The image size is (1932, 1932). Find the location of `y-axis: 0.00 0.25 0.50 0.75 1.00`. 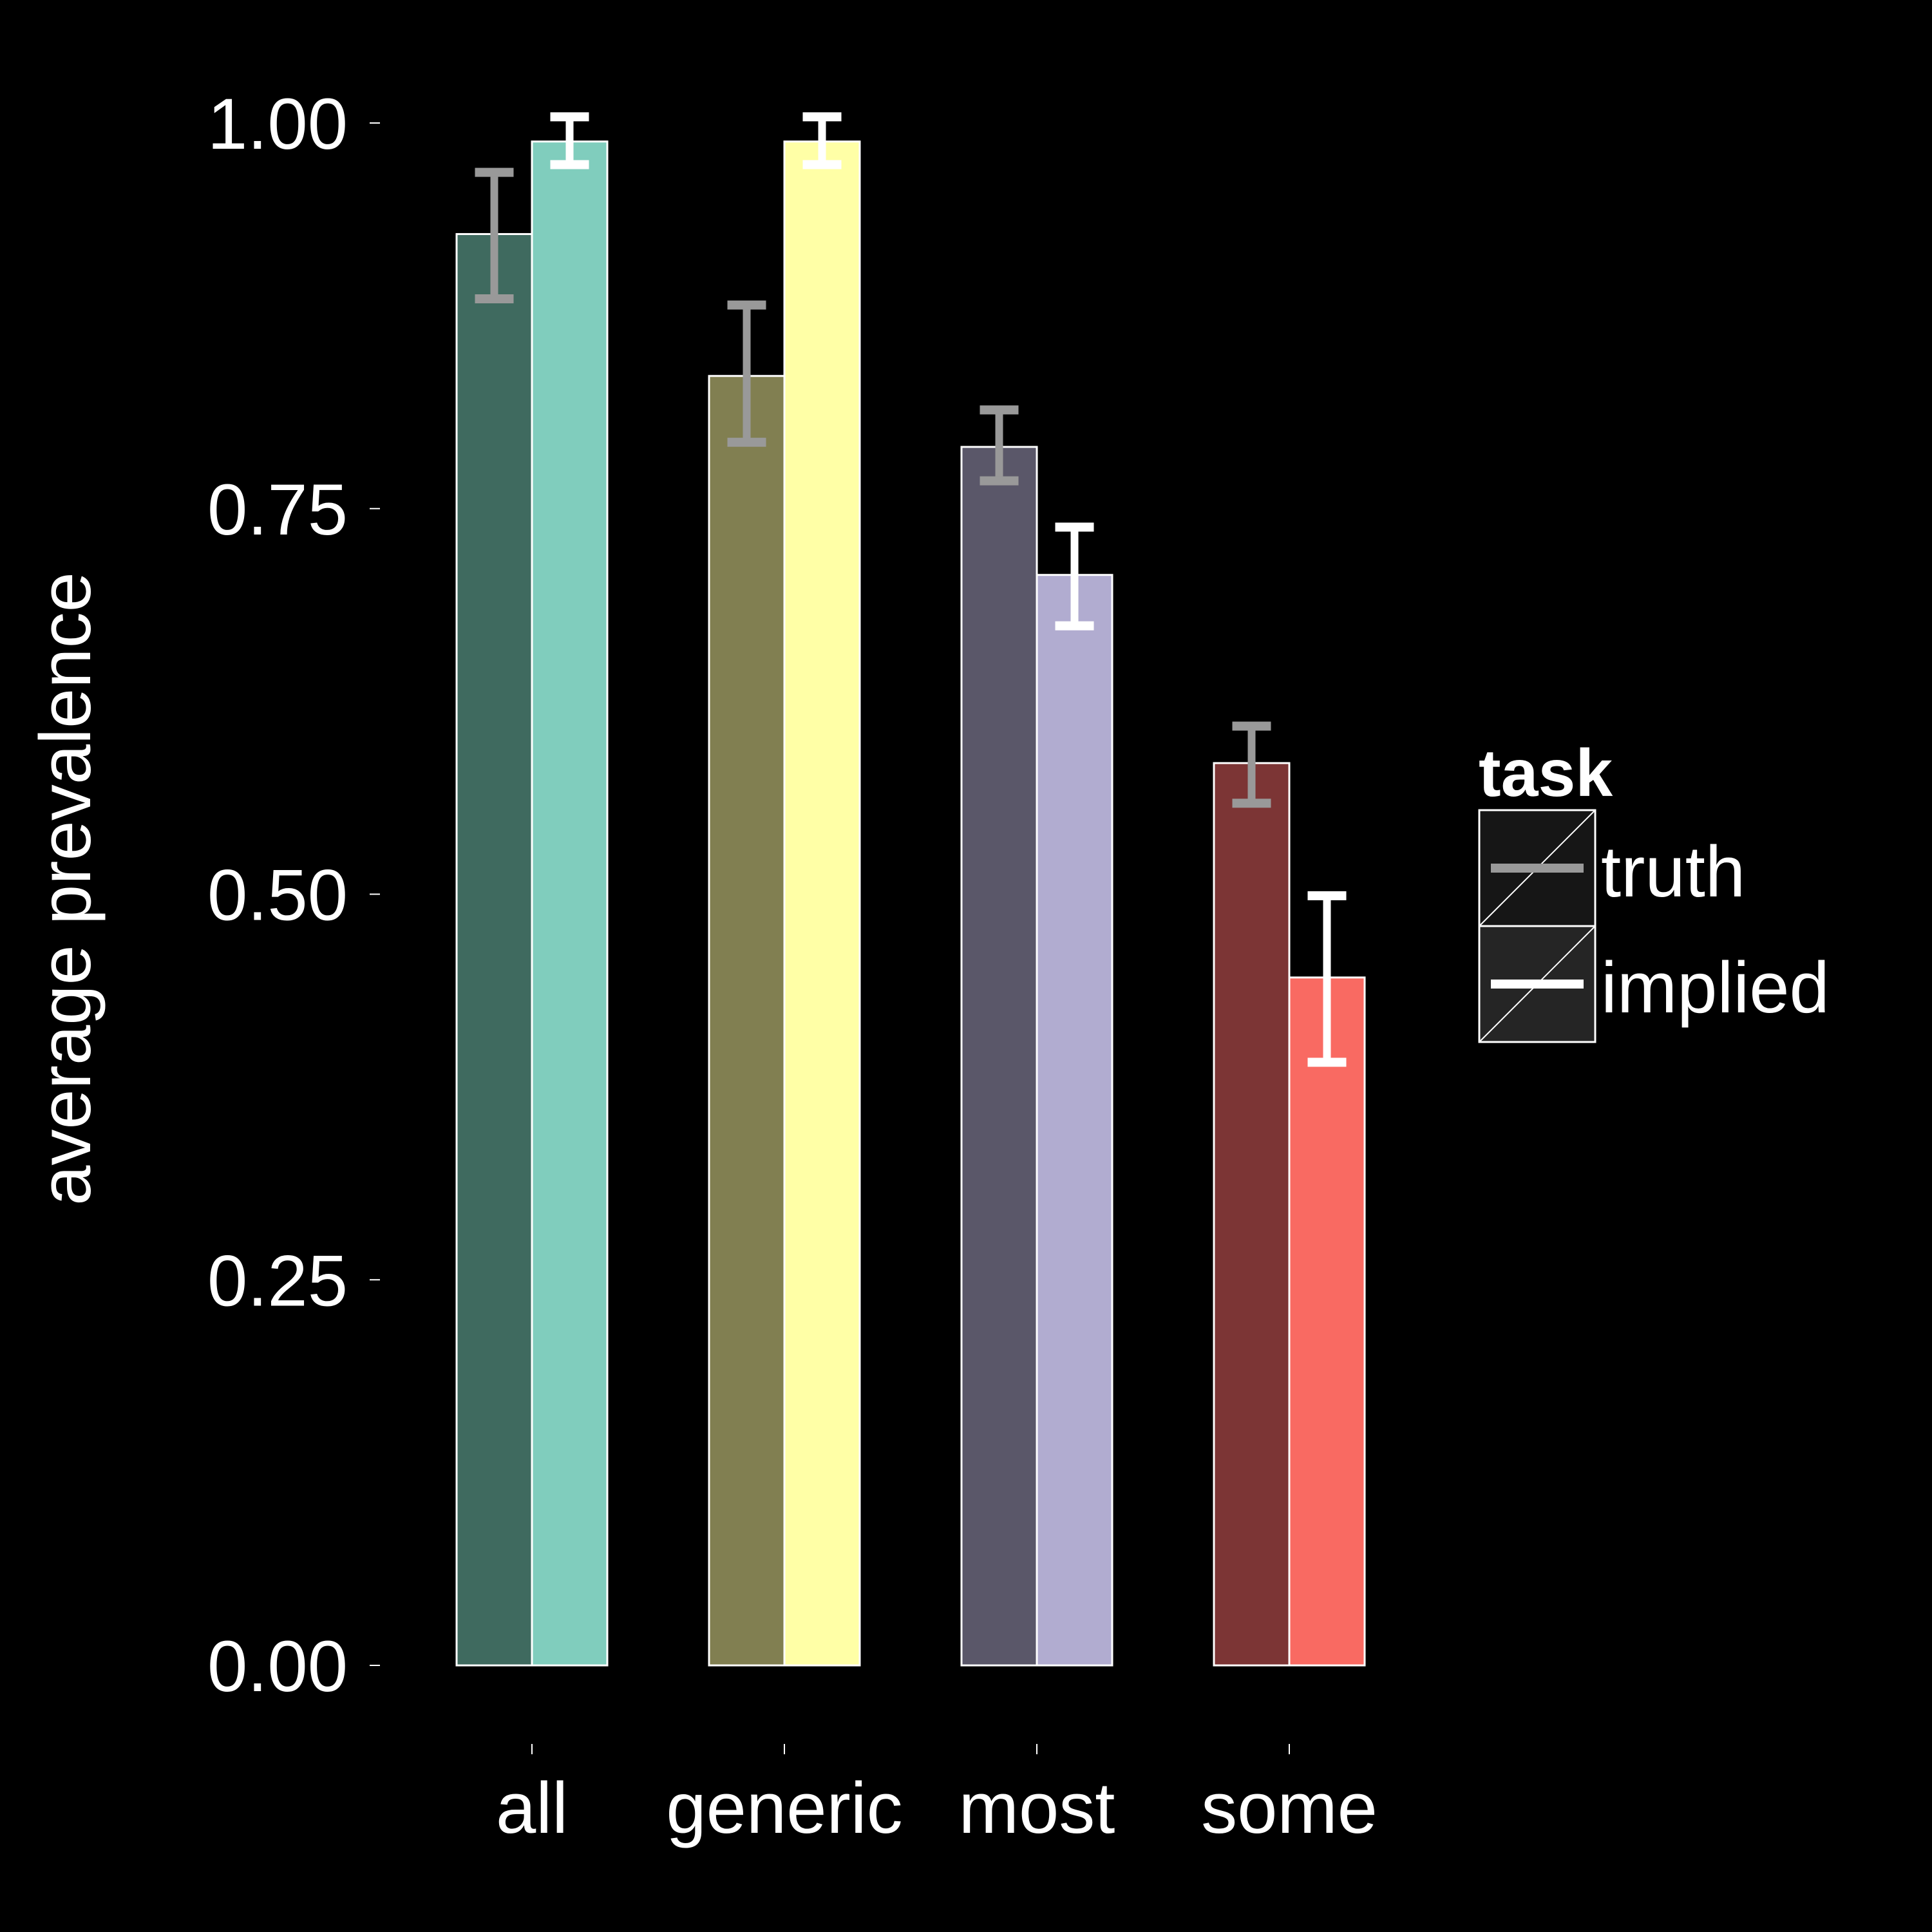

y-axis: 0.00 0.25 0.50 0.75 1.00 is located at coordinates (293, 895).